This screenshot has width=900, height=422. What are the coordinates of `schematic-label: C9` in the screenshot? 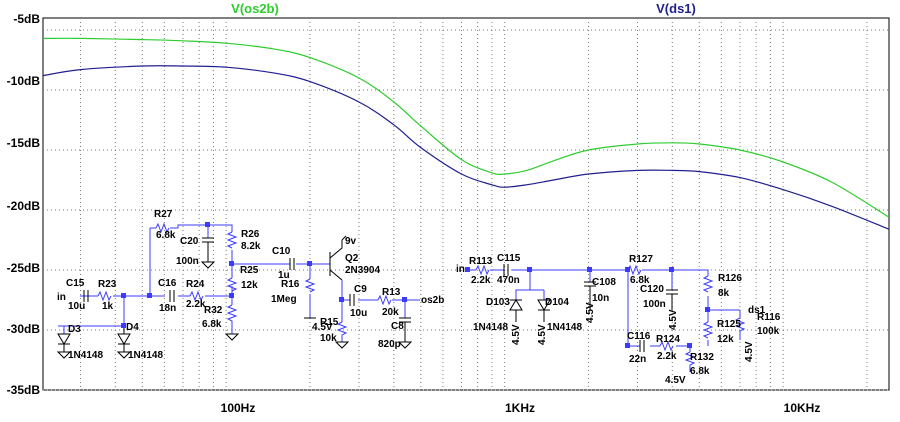 It's located at (360, 289).